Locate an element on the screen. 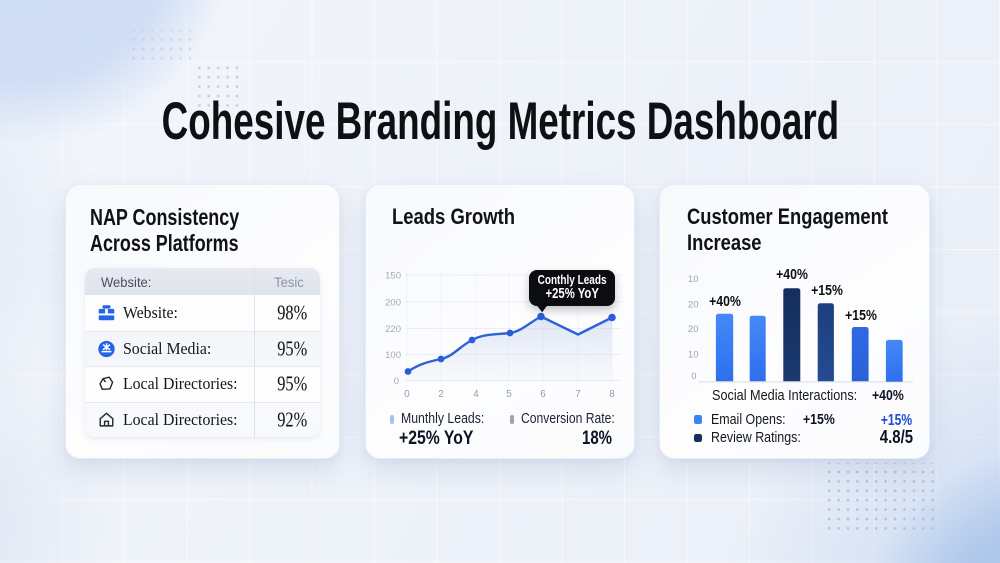 The width and height of the screenshot is (1000, 563). svg-text: 150 is located at coordinates (393, 275).